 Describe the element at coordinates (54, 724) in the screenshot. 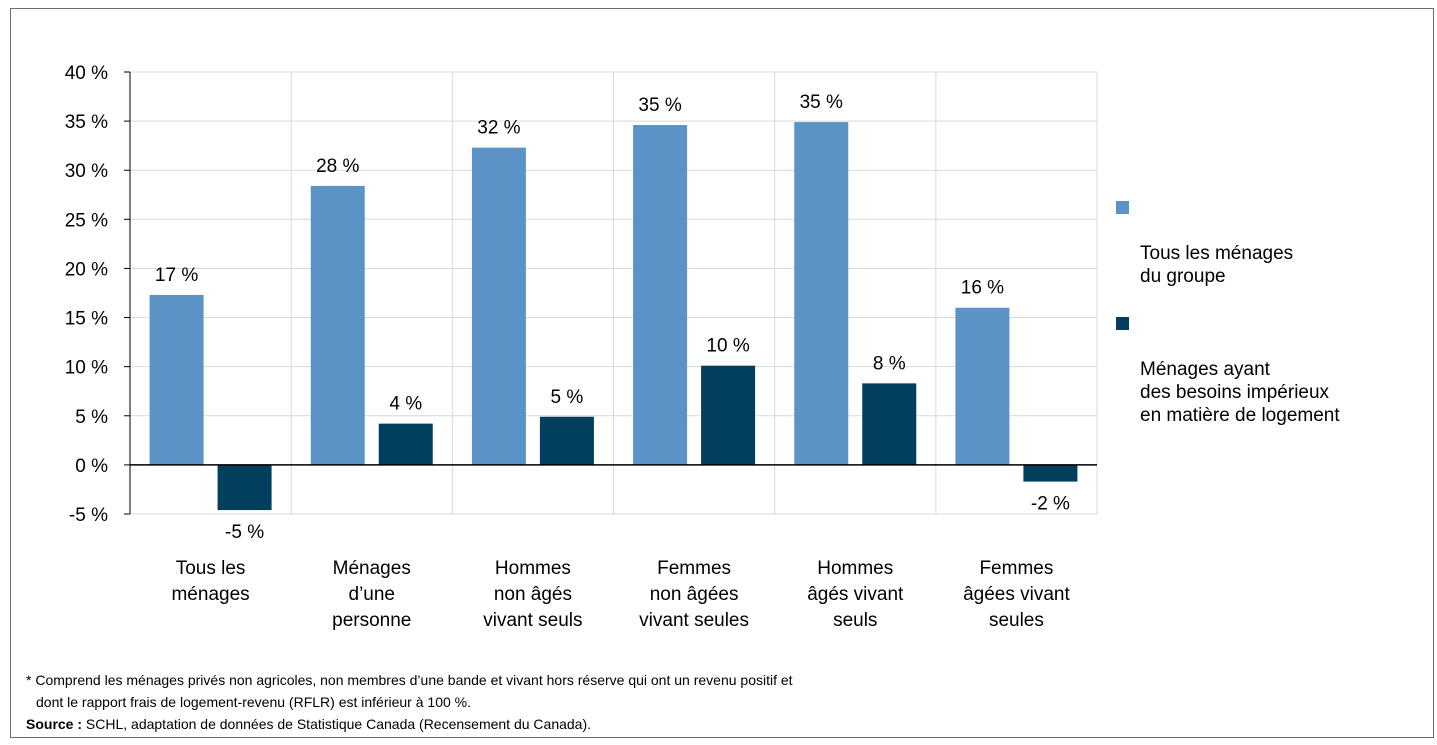

I see `source-label: Source :` at that location.